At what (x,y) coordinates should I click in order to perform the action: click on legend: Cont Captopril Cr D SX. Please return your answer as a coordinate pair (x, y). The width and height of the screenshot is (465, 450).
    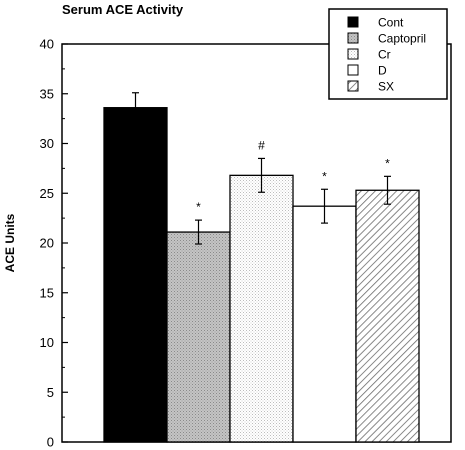
    Looking at the image, I should click on (388, 54).